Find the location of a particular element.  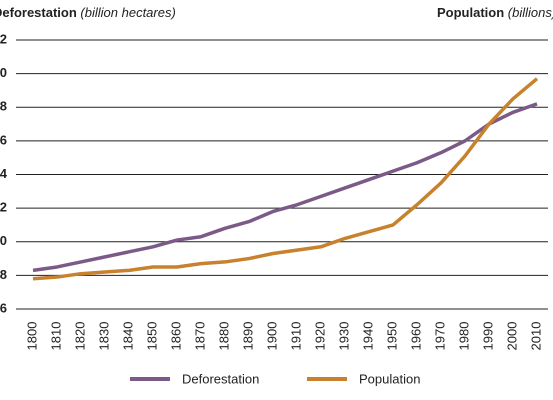

x-tick-label: 1940 is located at coordinates (367, 336).